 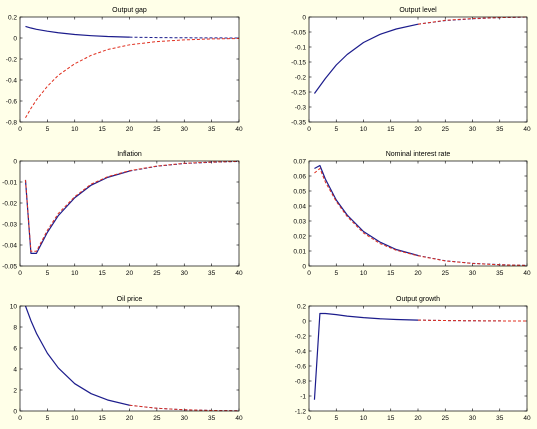 I want to click on y-tick-label: 0.05, so click(x=299, y=191).